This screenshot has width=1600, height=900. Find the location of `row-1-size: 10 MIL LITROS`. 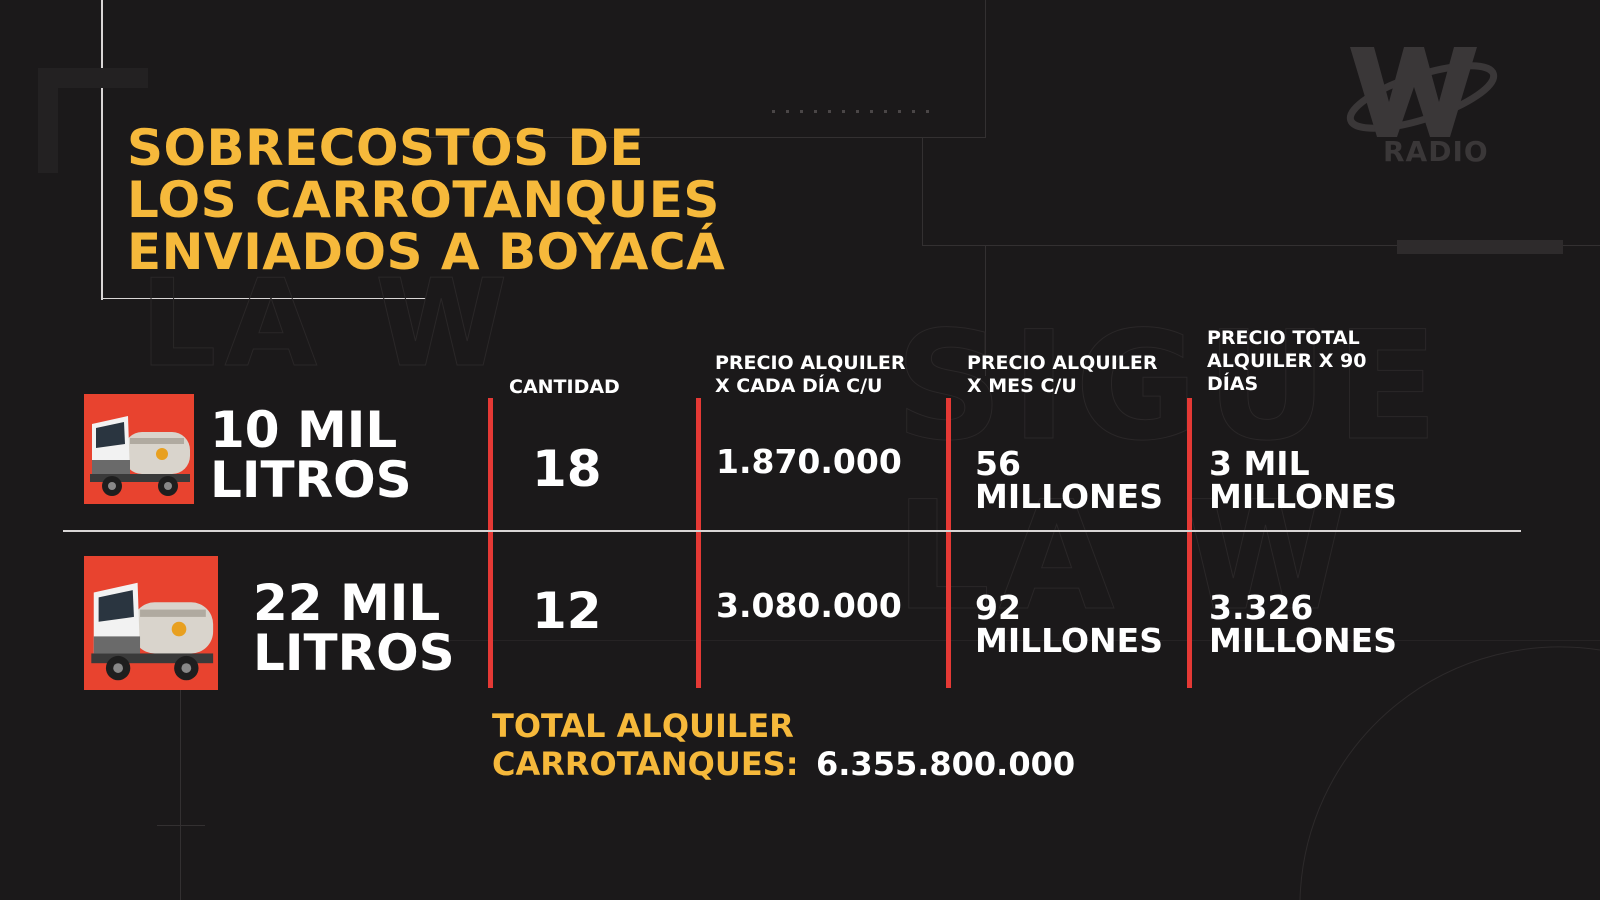

row-1-size: 10 MIL LITROS is located at coordinates (311, 455).